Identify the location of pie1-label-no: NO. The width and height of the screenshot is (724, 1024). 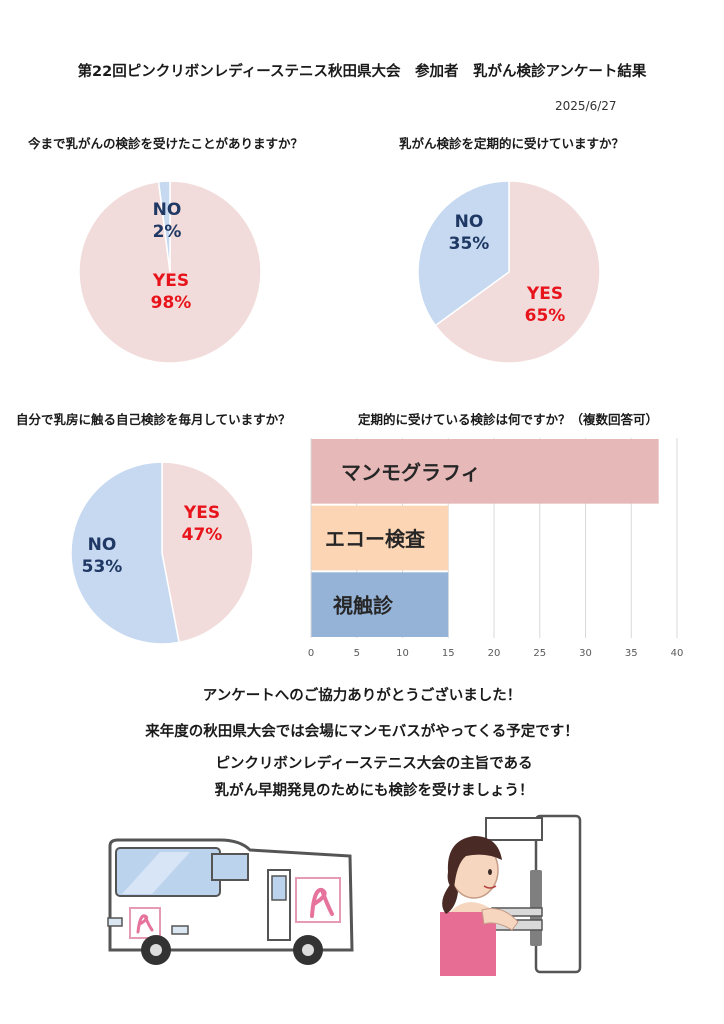
(167, 210).